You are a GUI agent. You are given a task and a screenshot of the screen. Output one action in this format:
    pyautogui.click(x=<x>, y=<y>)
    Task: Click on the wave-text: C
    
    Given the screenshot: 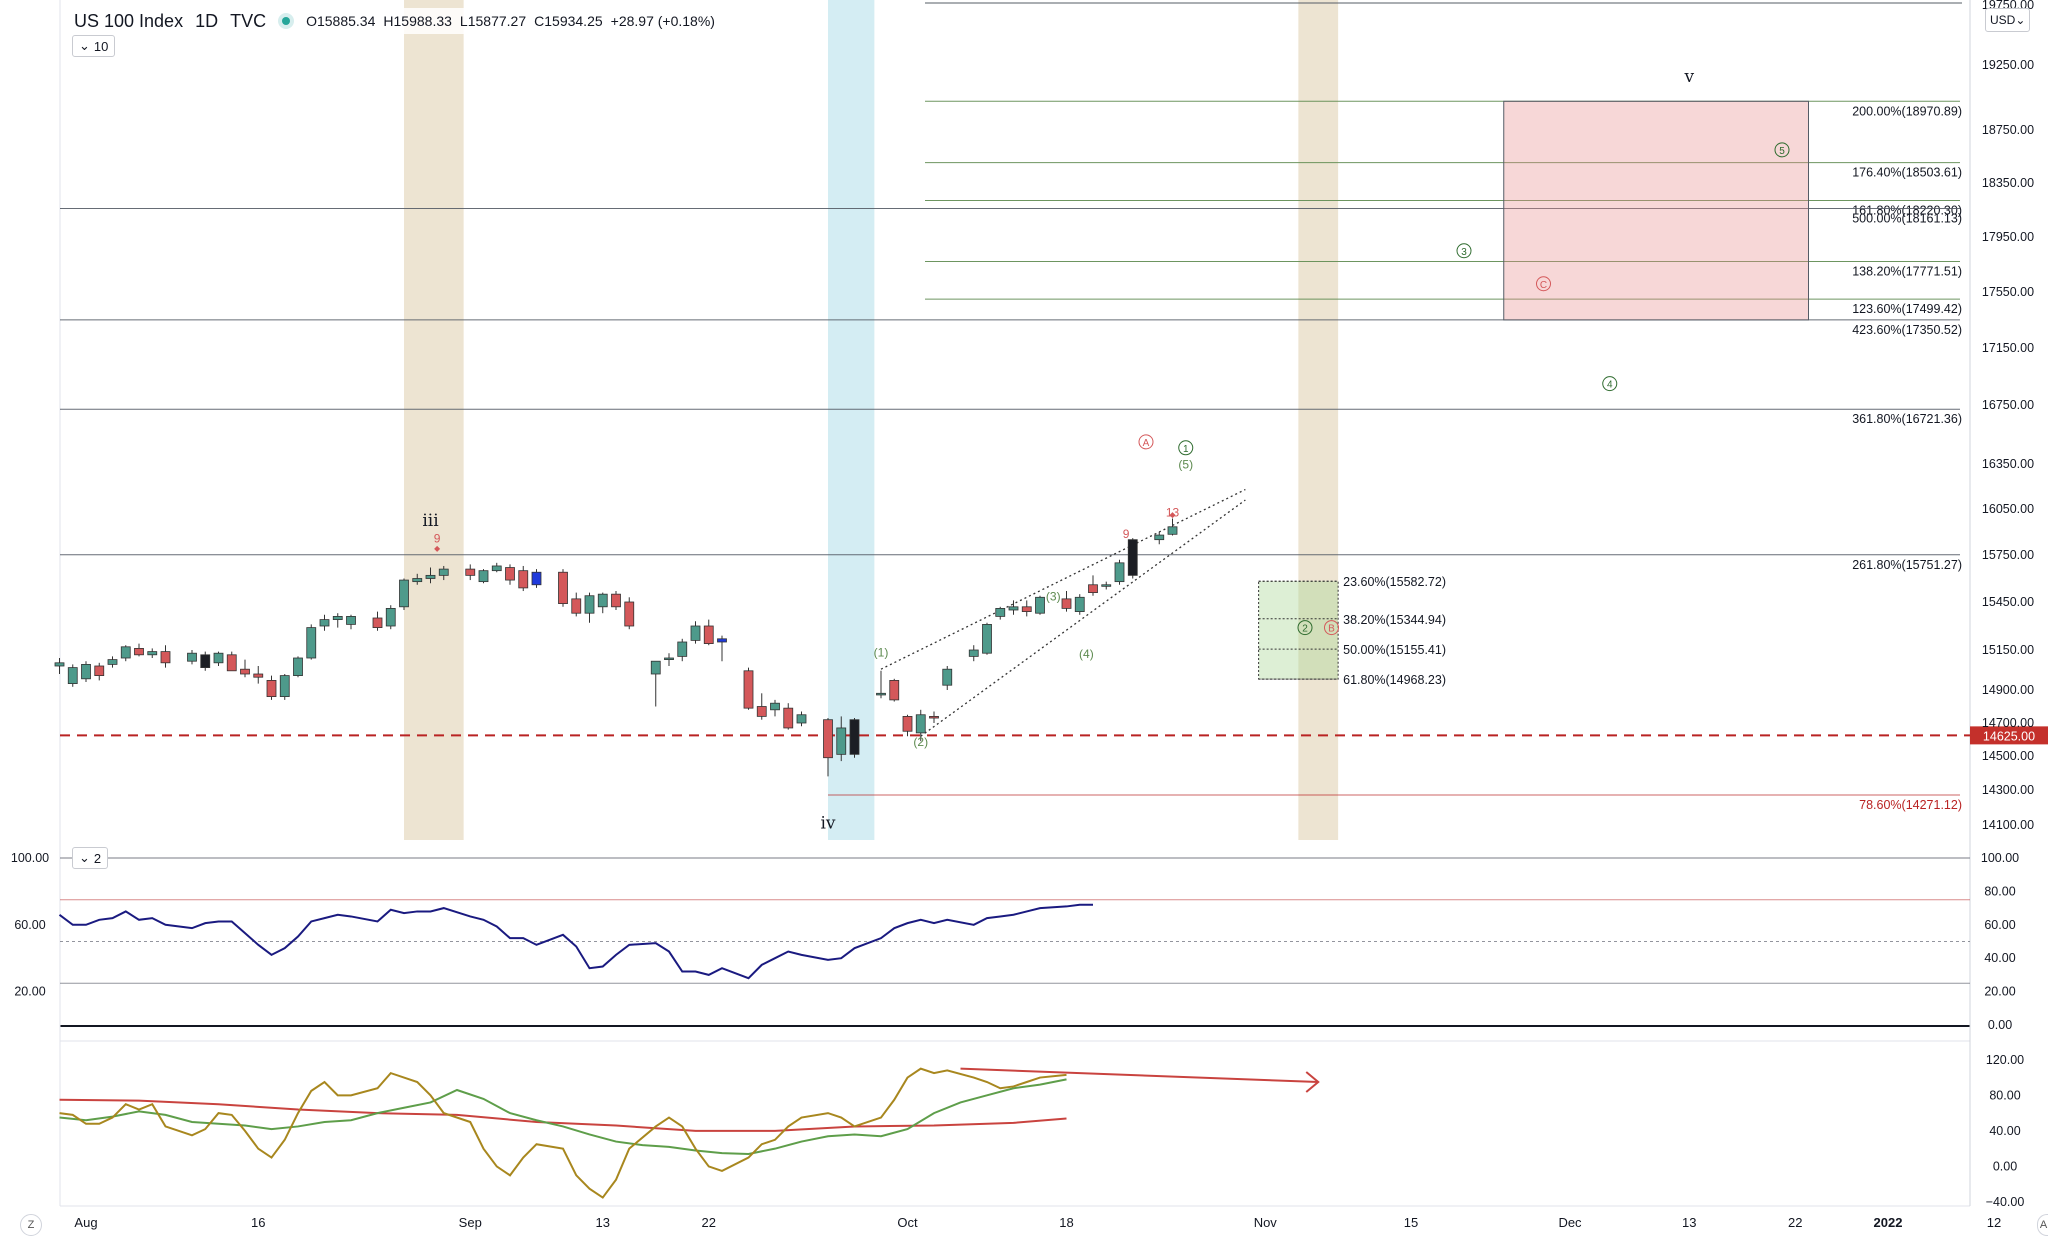 What is the action you would take?
    pyautogui.click(x=1543, y=285)
    